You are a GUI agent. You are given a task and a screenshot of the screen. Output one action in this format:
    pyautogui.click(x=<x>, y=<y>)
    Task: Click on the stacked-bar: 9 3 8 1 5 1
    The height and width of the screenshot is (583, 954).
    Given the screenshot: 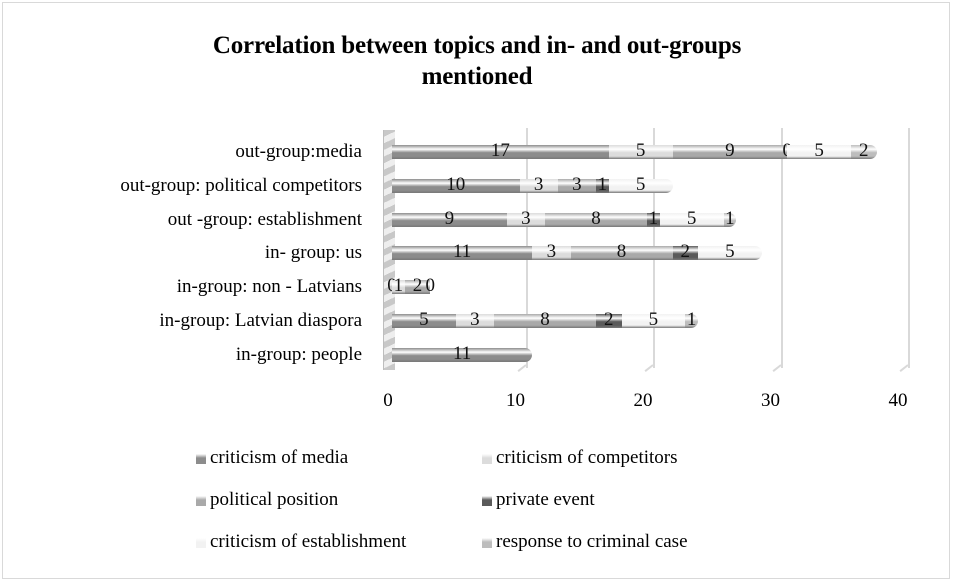 What is the action you would take?
    pyautogui.click(x=564, y=218)
    